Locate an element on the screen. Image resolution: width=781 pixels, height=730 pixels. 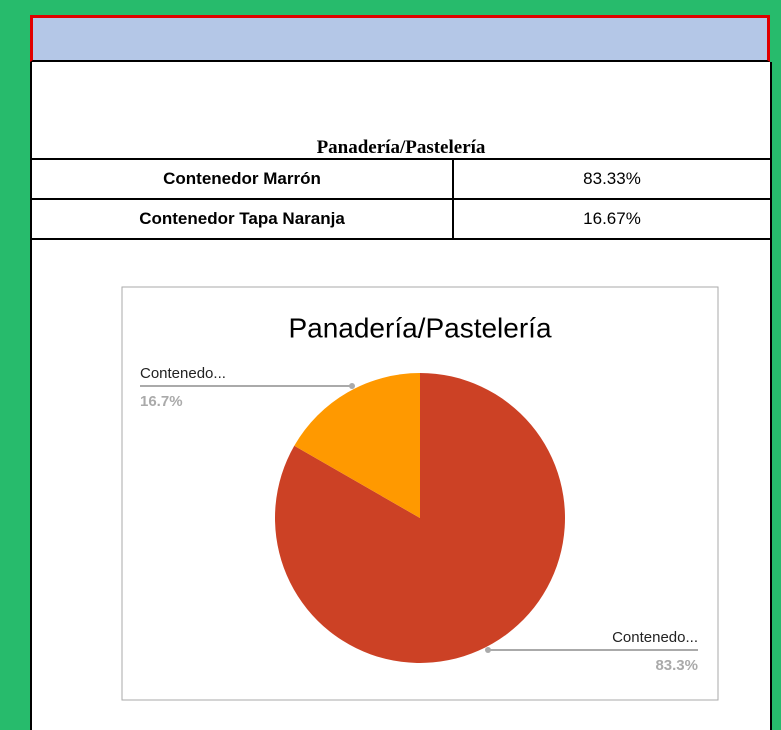
row: Contenedor Marrón 83.33% is located at coordinates (401, 179).